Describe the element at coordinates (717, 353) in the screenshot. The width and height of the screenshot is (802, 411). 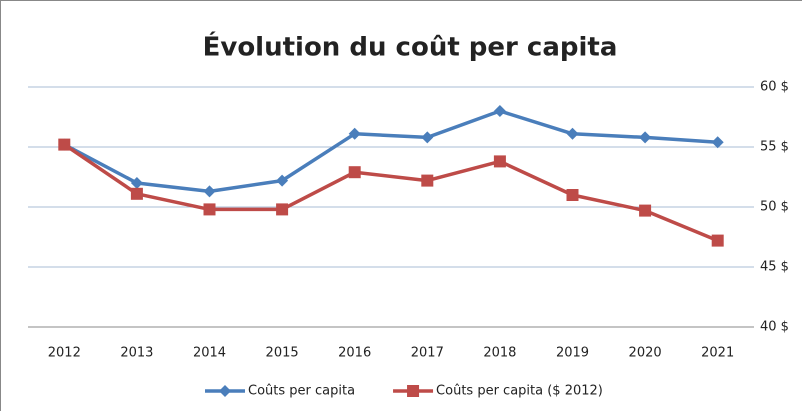
I see `x-tick-label: 2021` at that location.